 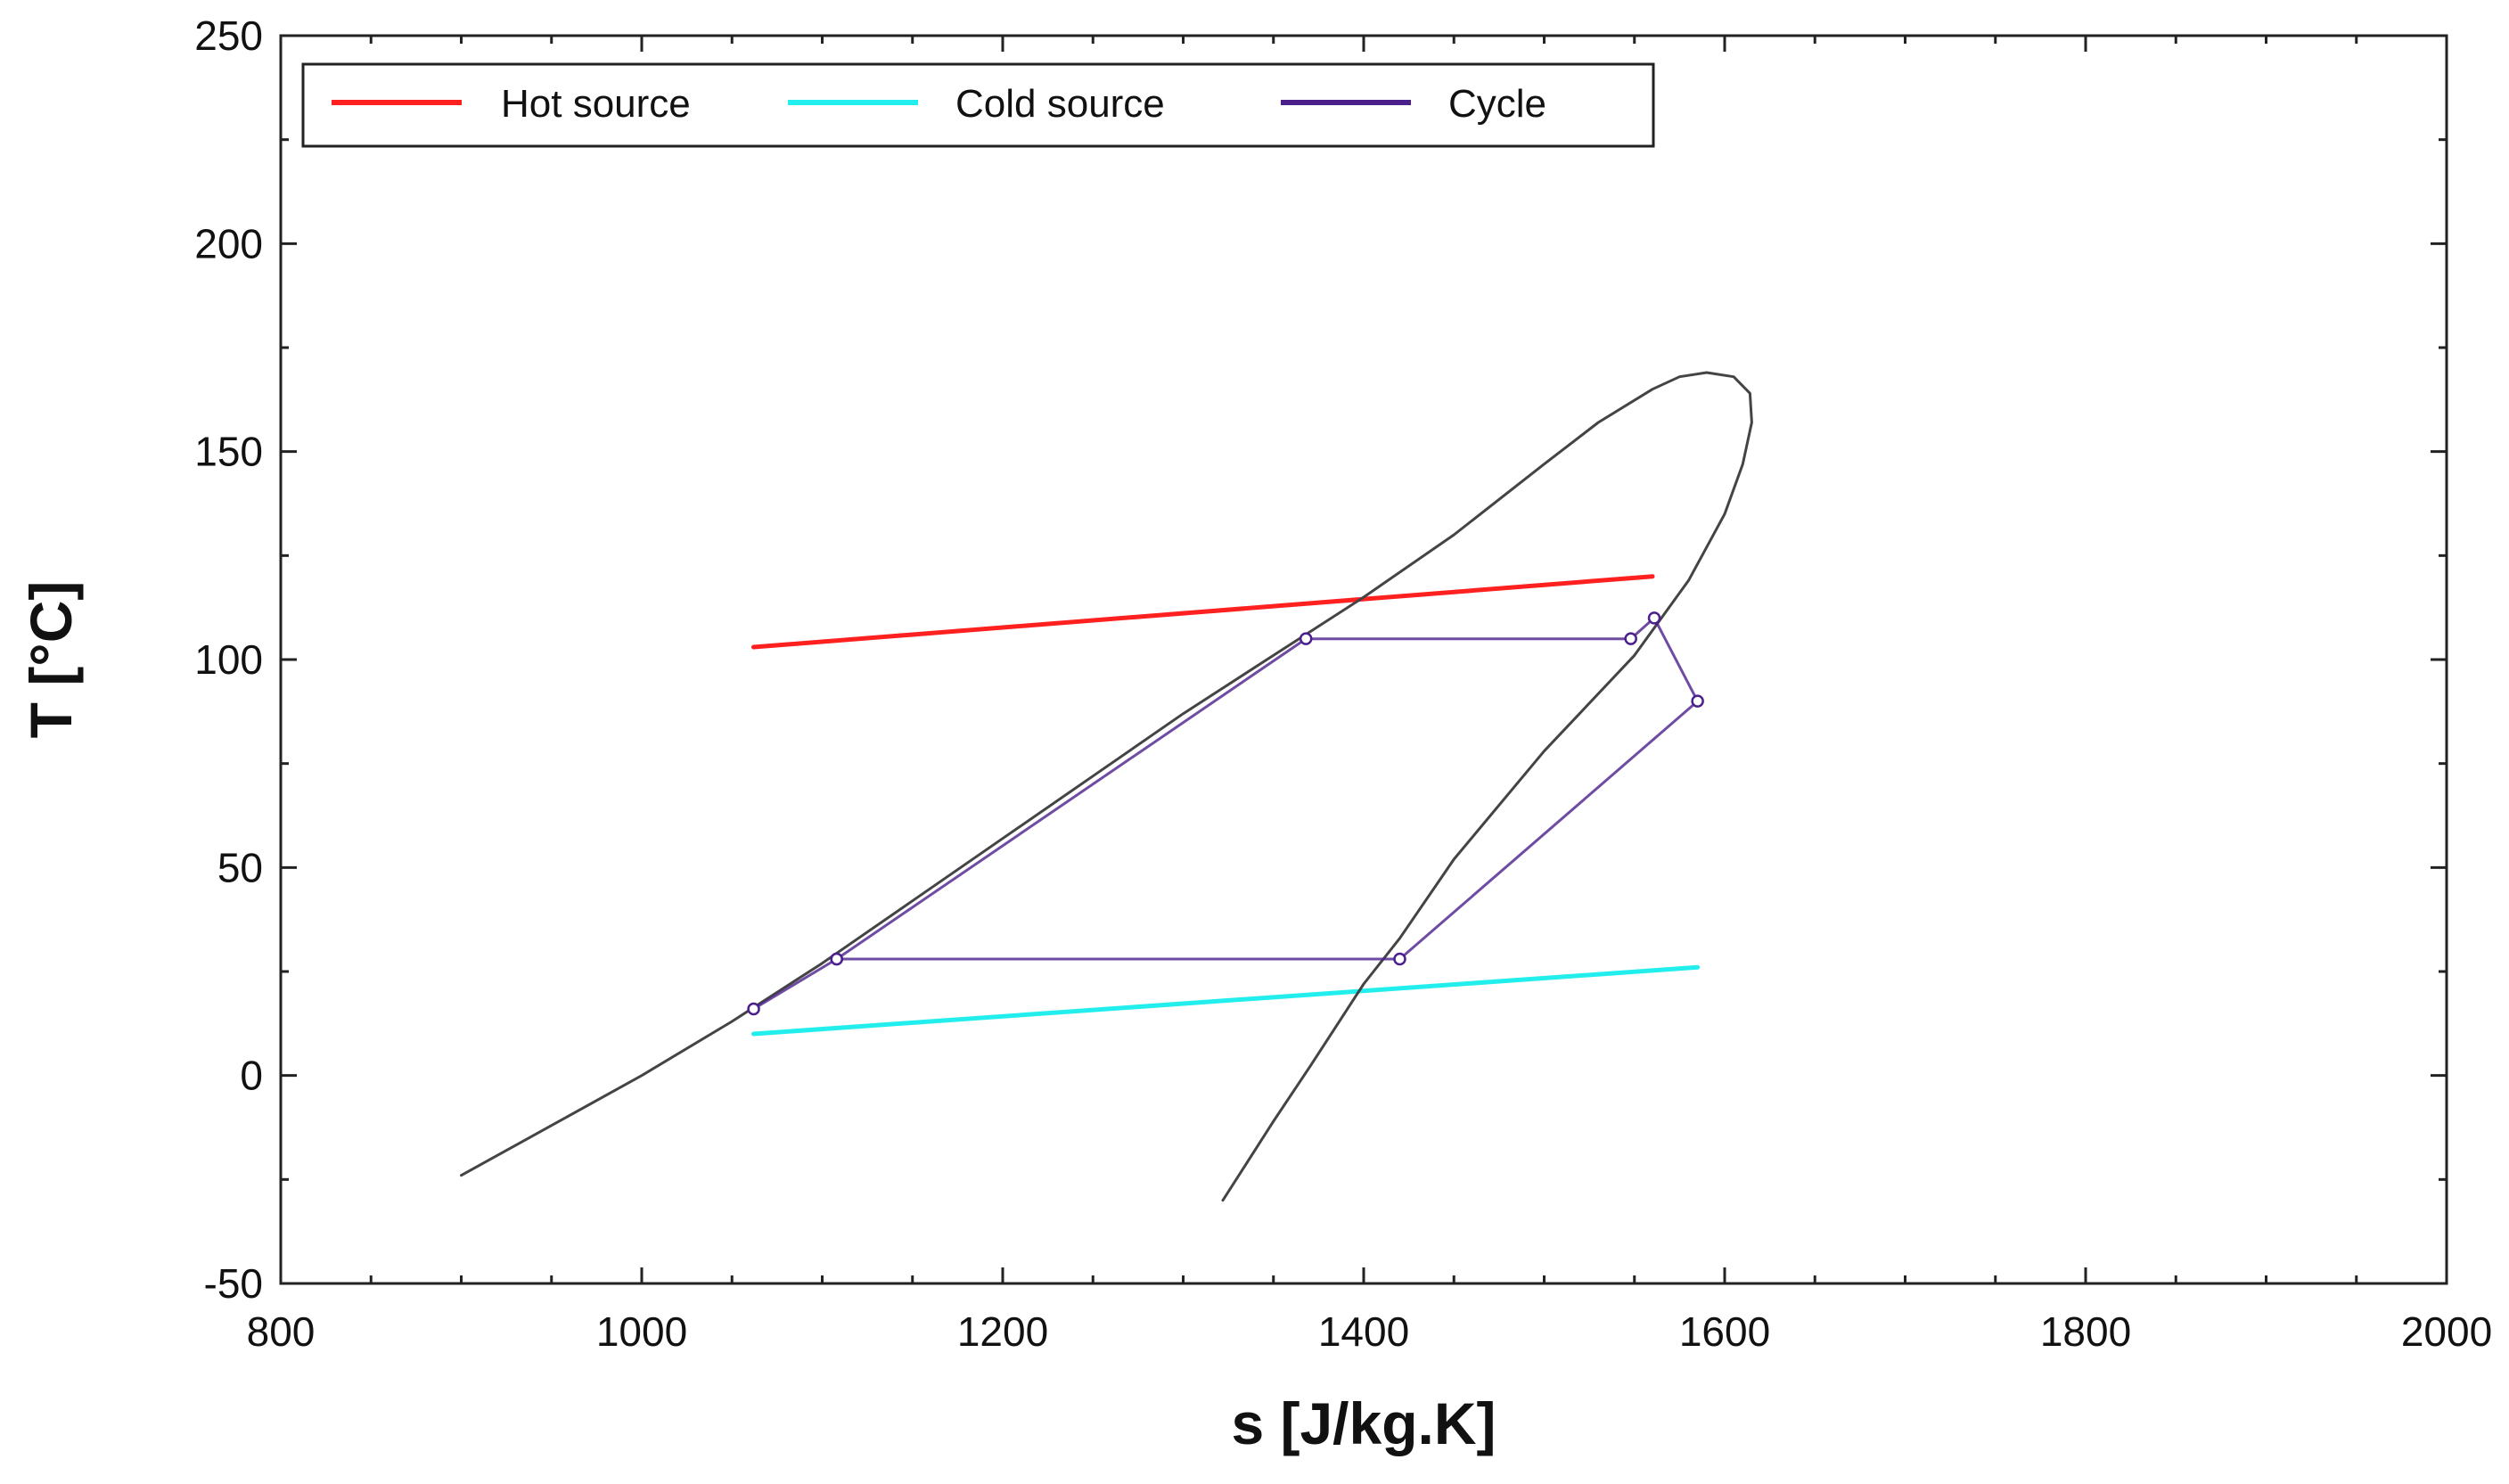 I want to click on legend-box, so click(x=978, y=105).